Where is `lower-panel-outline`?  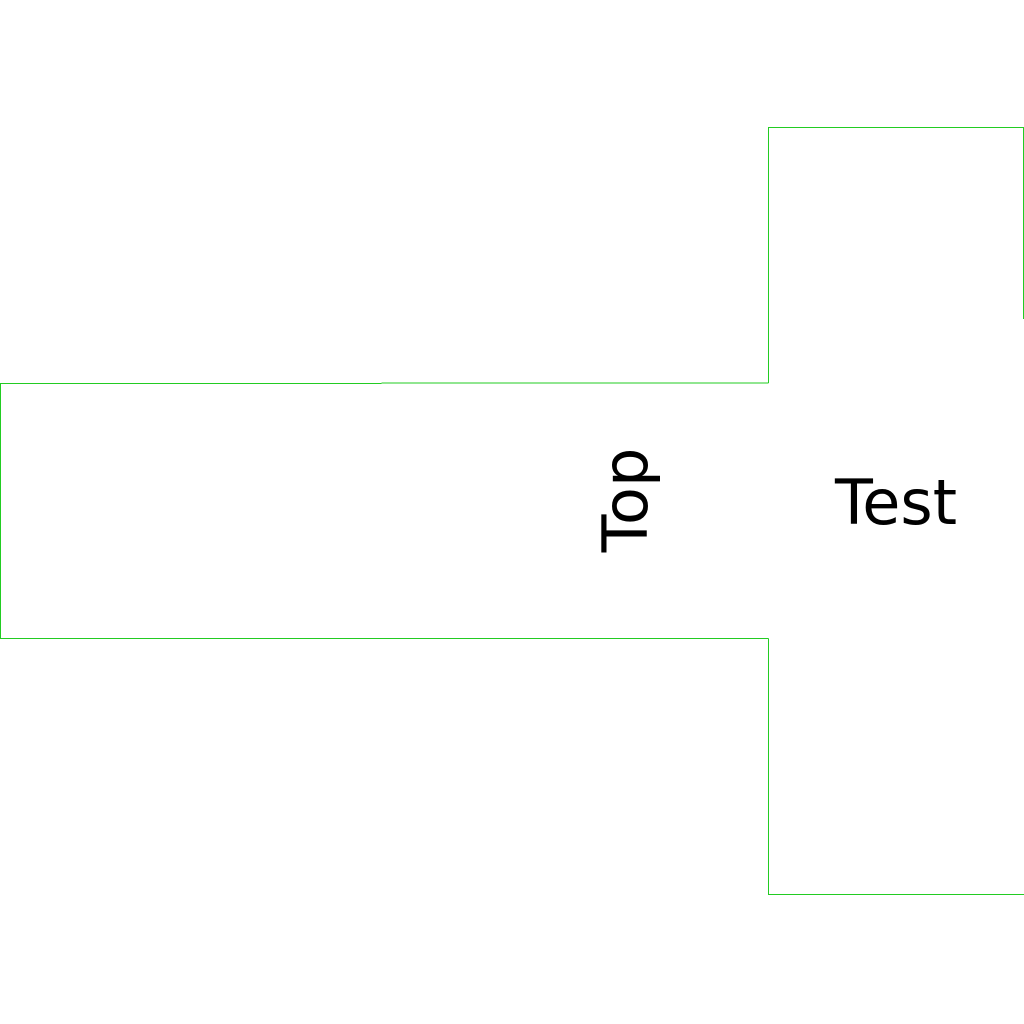 lower-panel-outline is located at coordinates (896, 766).